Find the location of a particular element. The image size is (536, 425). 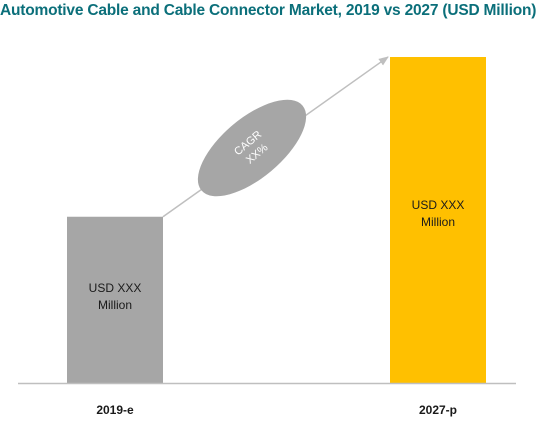

cagr-annotation: CAGRXX% is located at coordinates (252, 148).